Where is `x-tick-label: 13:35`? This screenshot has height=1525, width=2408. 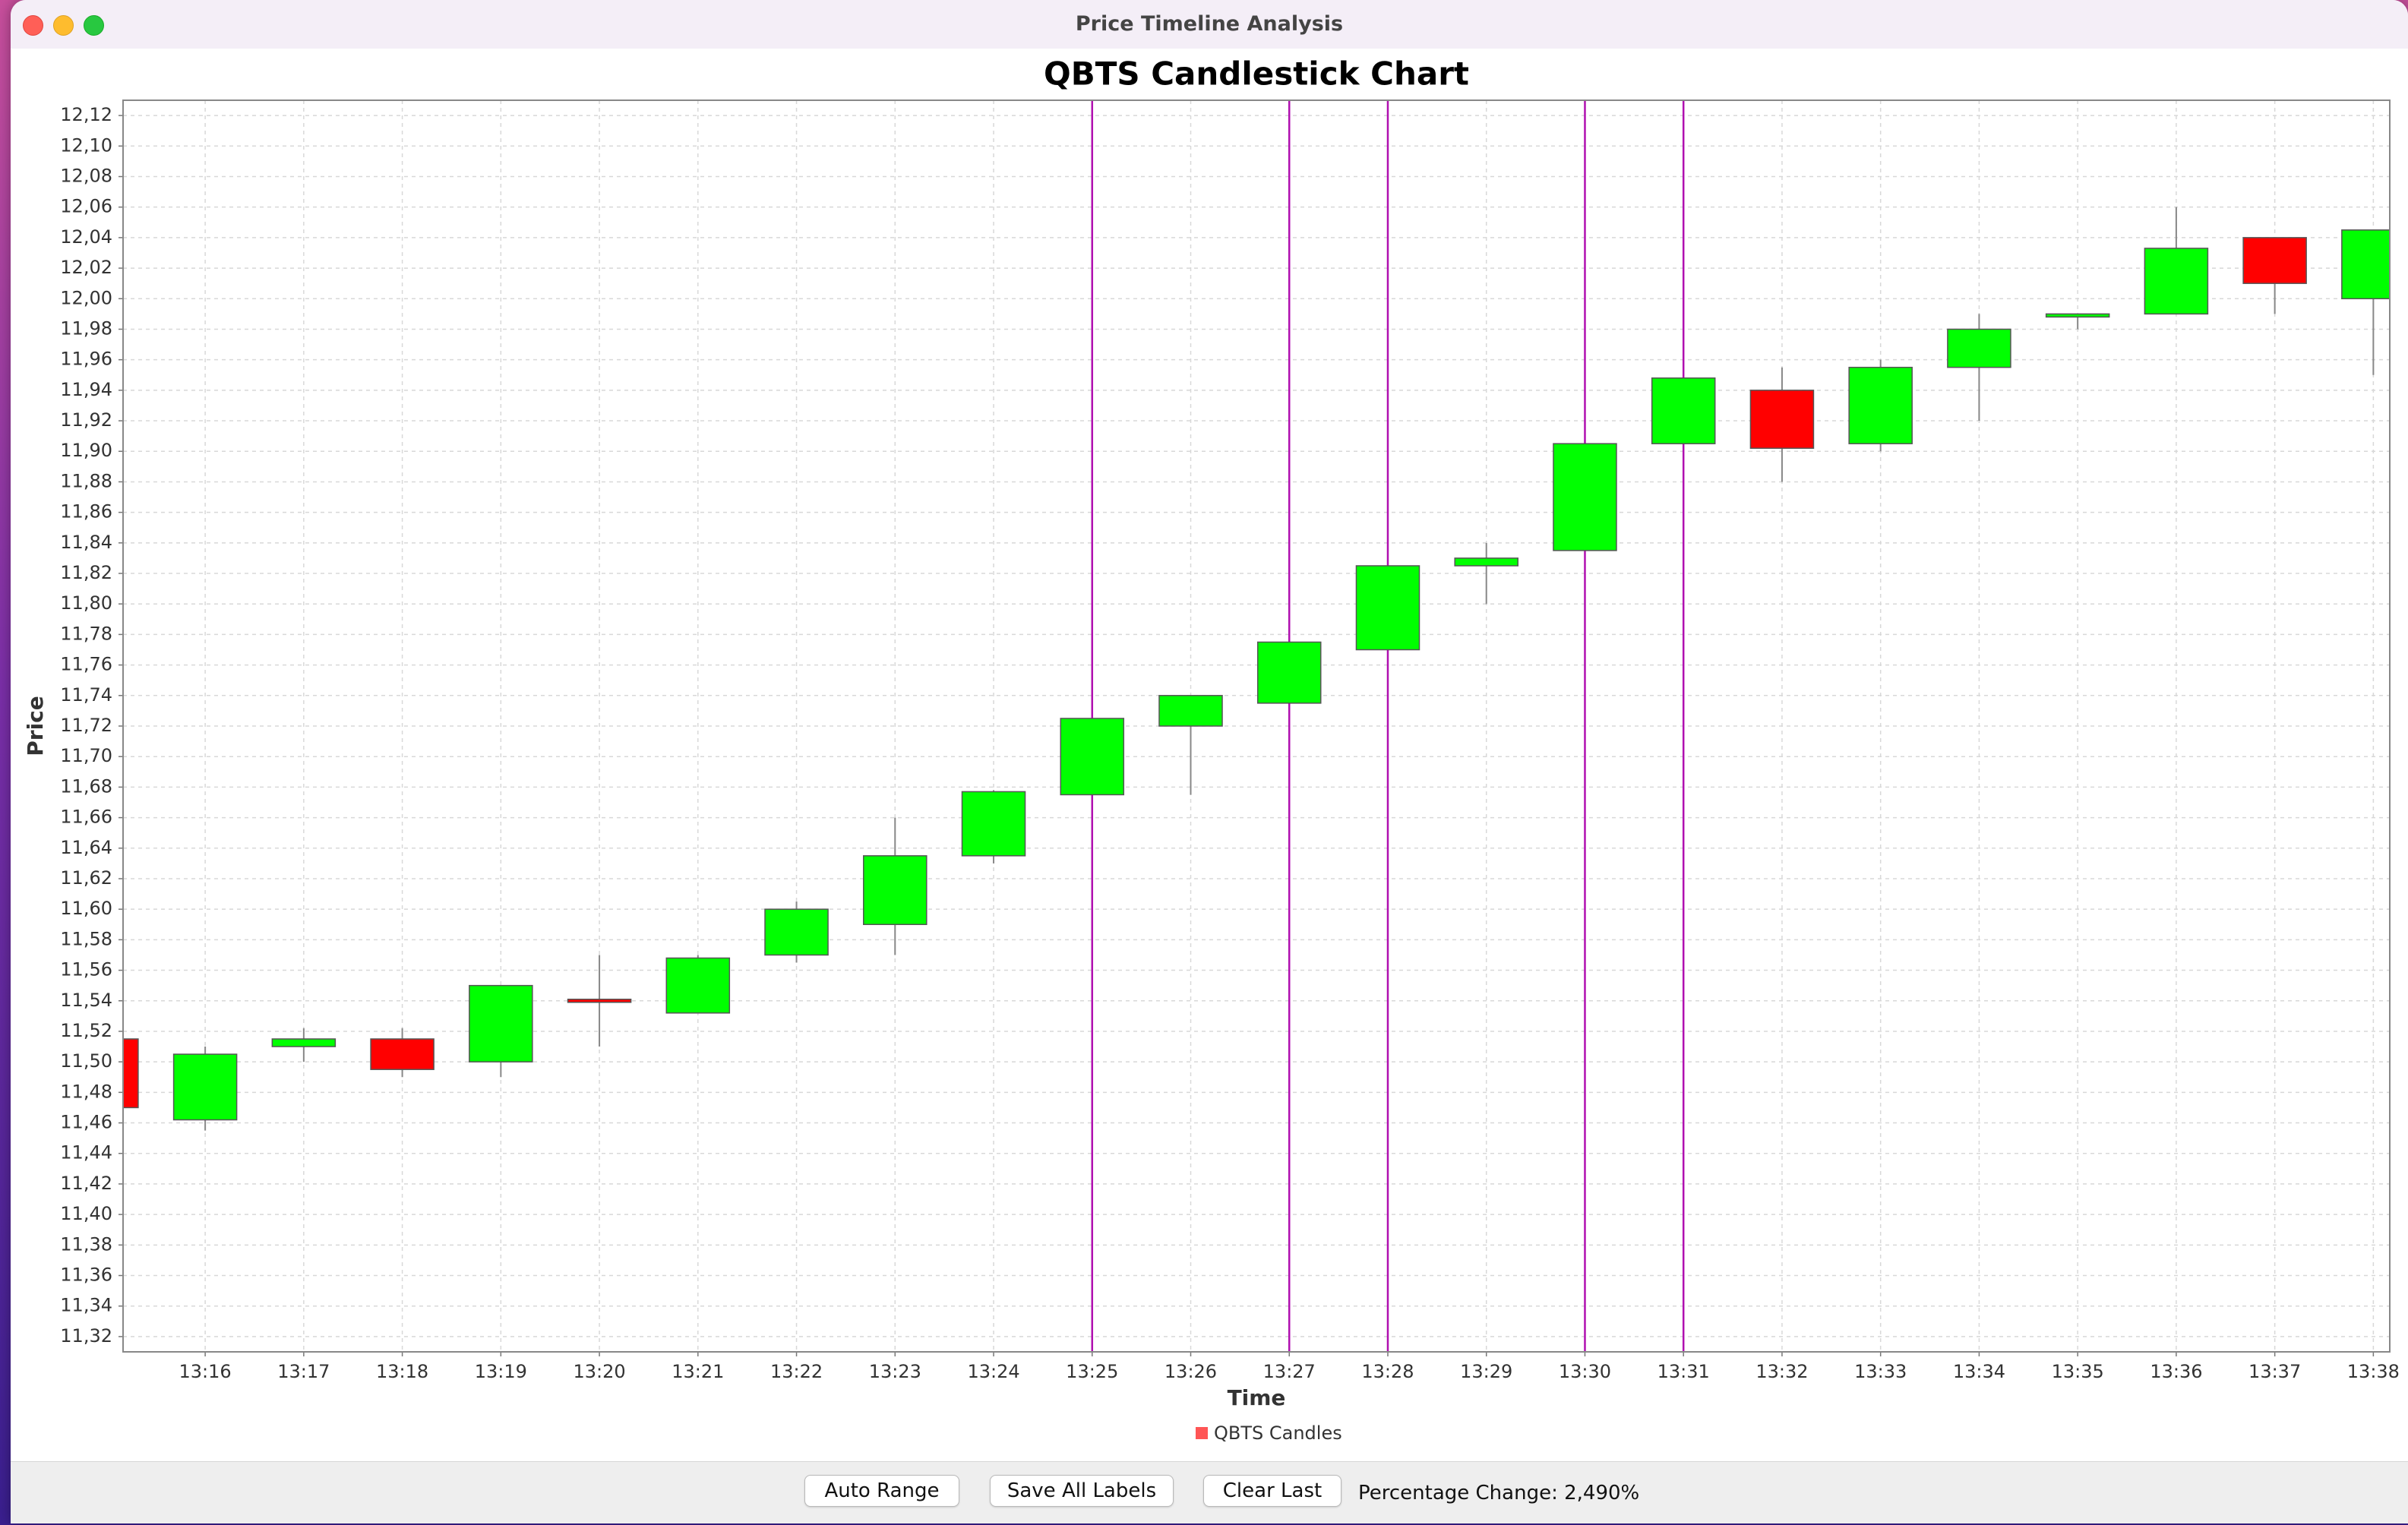
x-tick-label: 13:35 is located at coordinates (2078, 1372).